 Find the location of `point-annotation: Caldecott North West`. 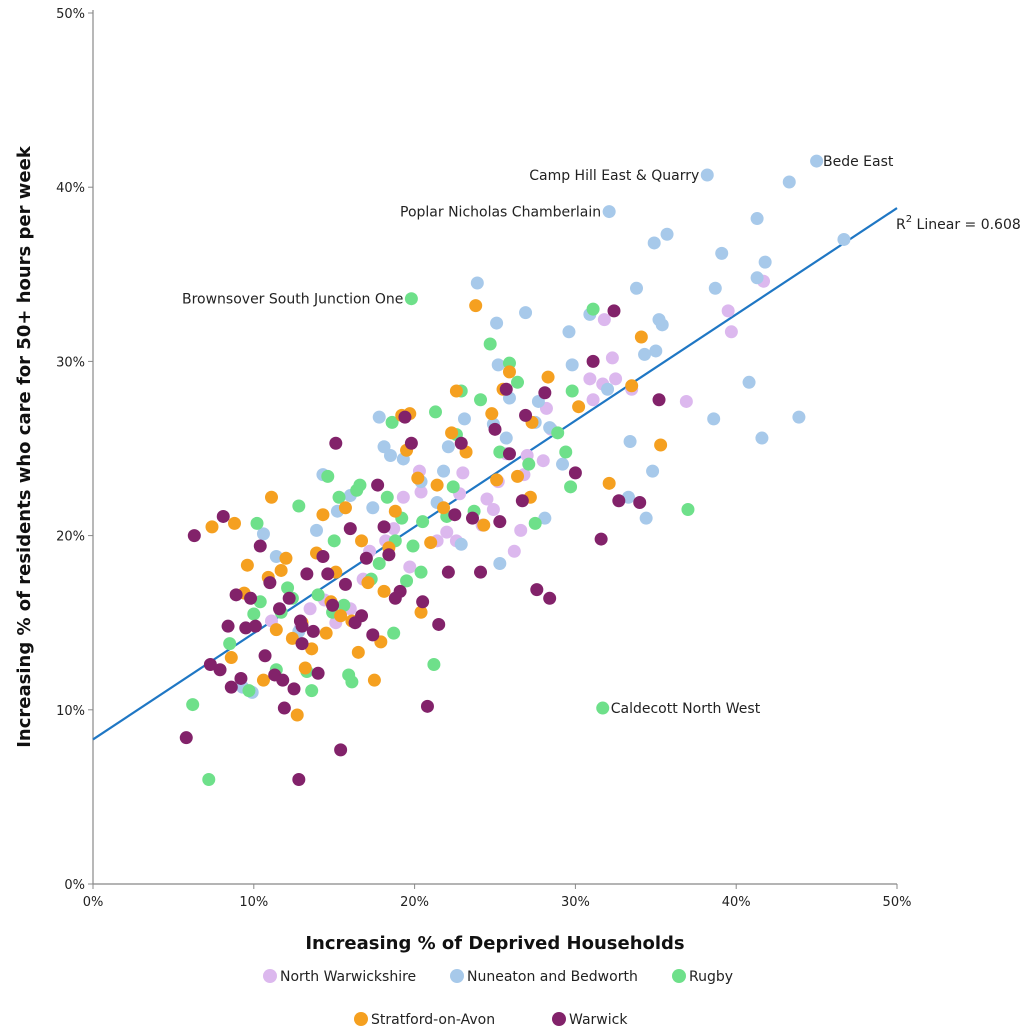

point-annotation: Caldecott North West is located at coordinates (686, 709).